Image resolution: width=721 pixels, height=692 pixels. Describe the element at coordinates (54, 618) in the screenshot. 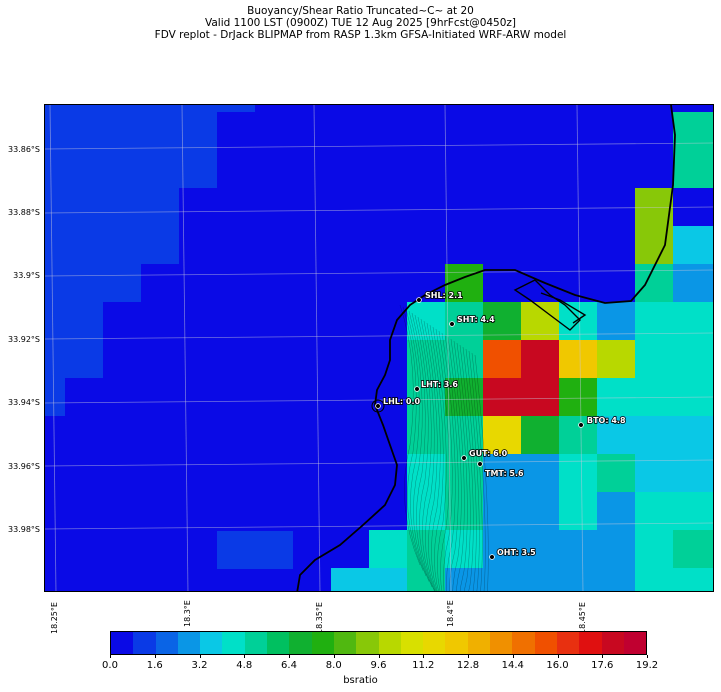

I see `lon-label-18-25: 18.25°E` at that location.